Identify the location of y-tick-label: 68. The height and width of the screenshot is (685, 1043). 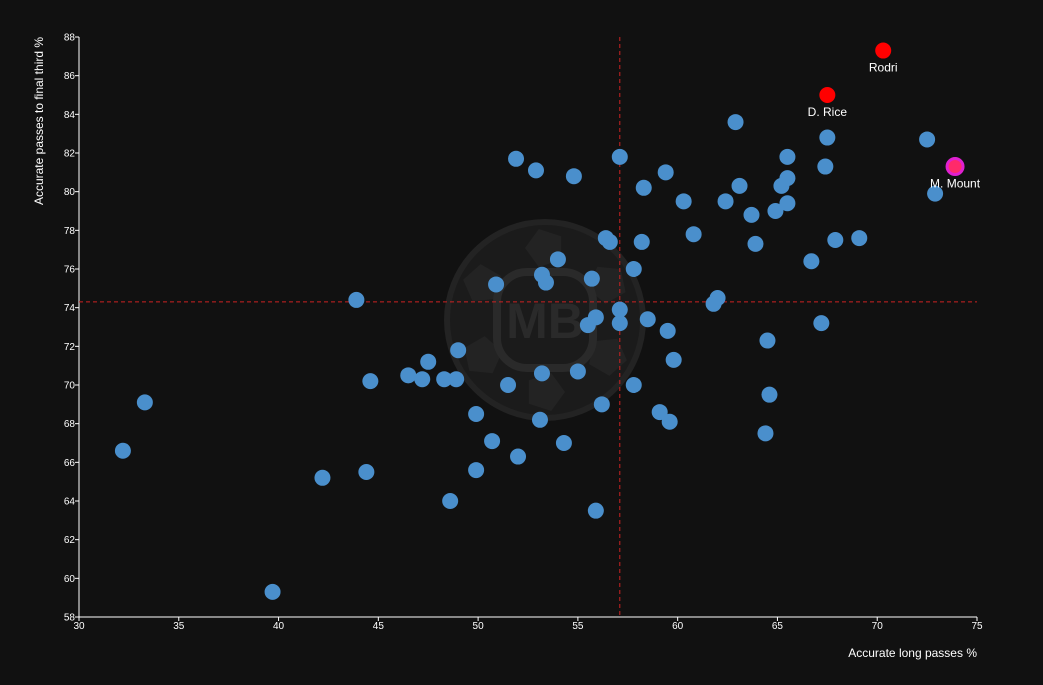
(70, 424).